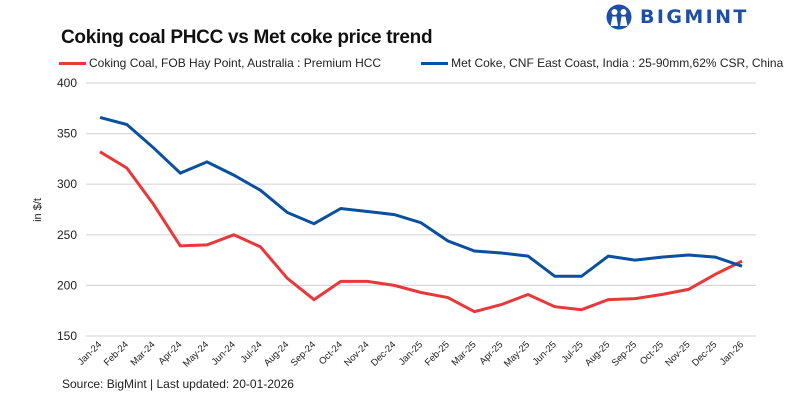 The image size is (802, 400). What do you see at coordinates (491, 353) in the screenshot?
I see `x-tick-label-apr-25: Apr-25` at bounding box center [491, 353].